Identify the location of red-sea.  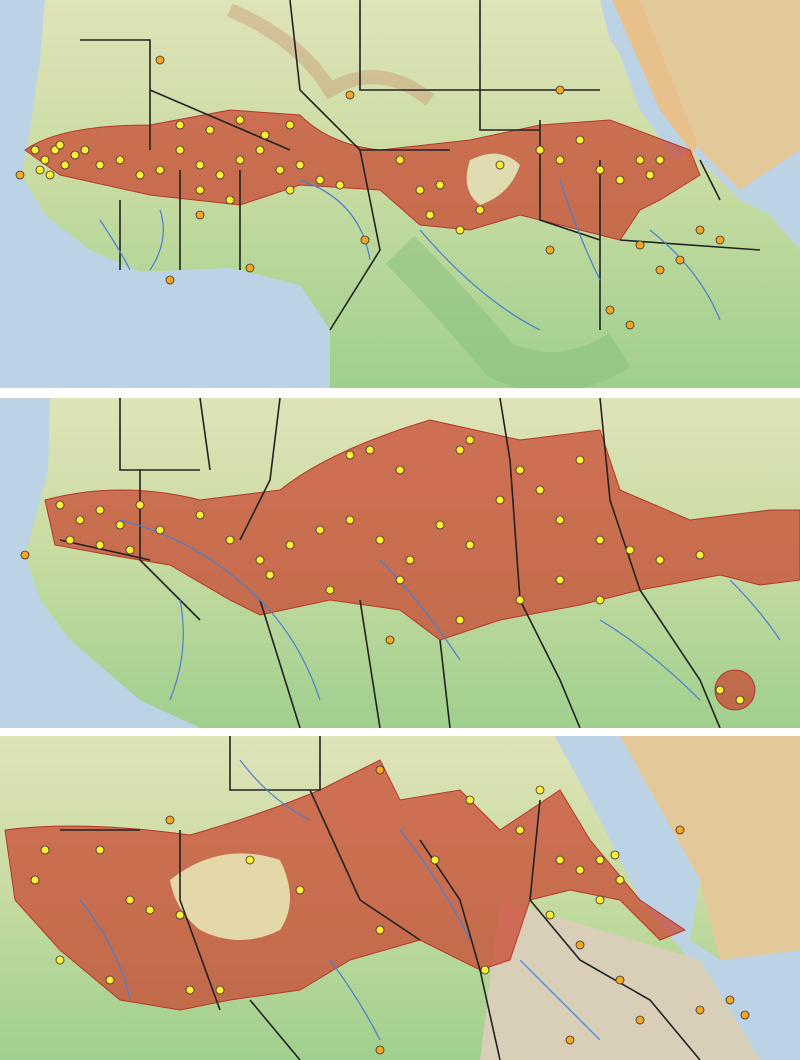
(645, 80).